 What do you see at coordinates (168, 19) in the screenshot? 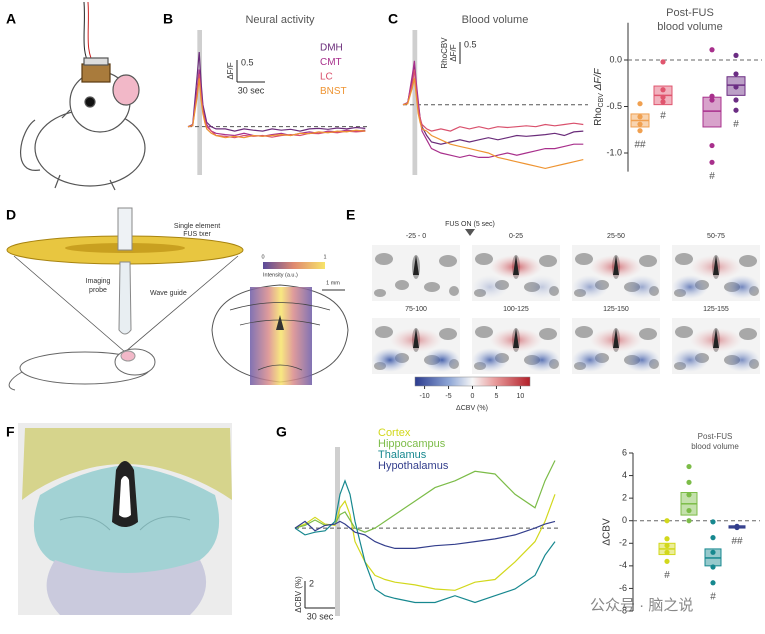
I see `panel-letter: B` at bounding box center [168, 19].